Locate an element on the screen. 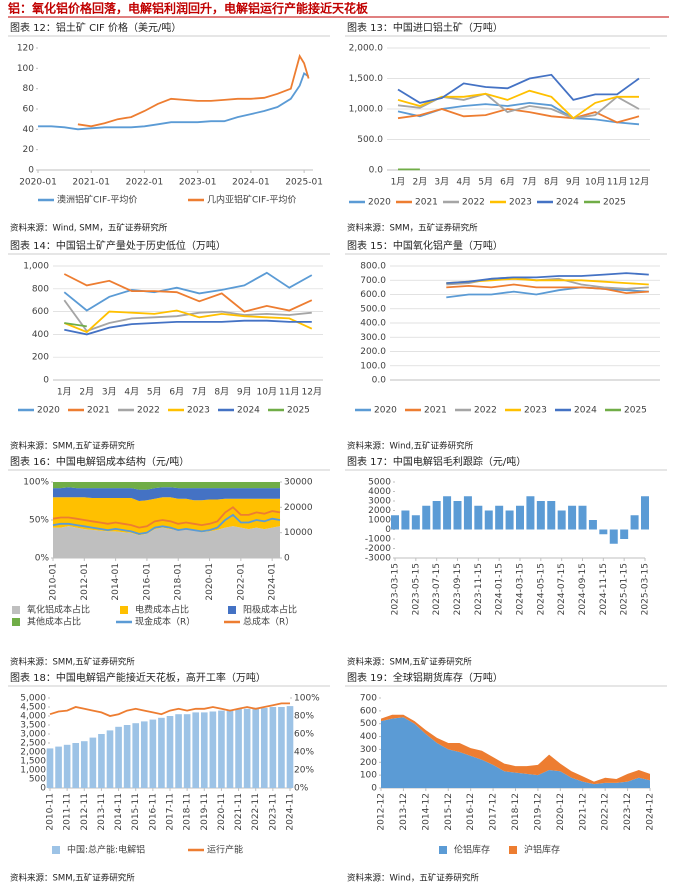  x-tick-label: 12月 is located at coordinates (312, 392).